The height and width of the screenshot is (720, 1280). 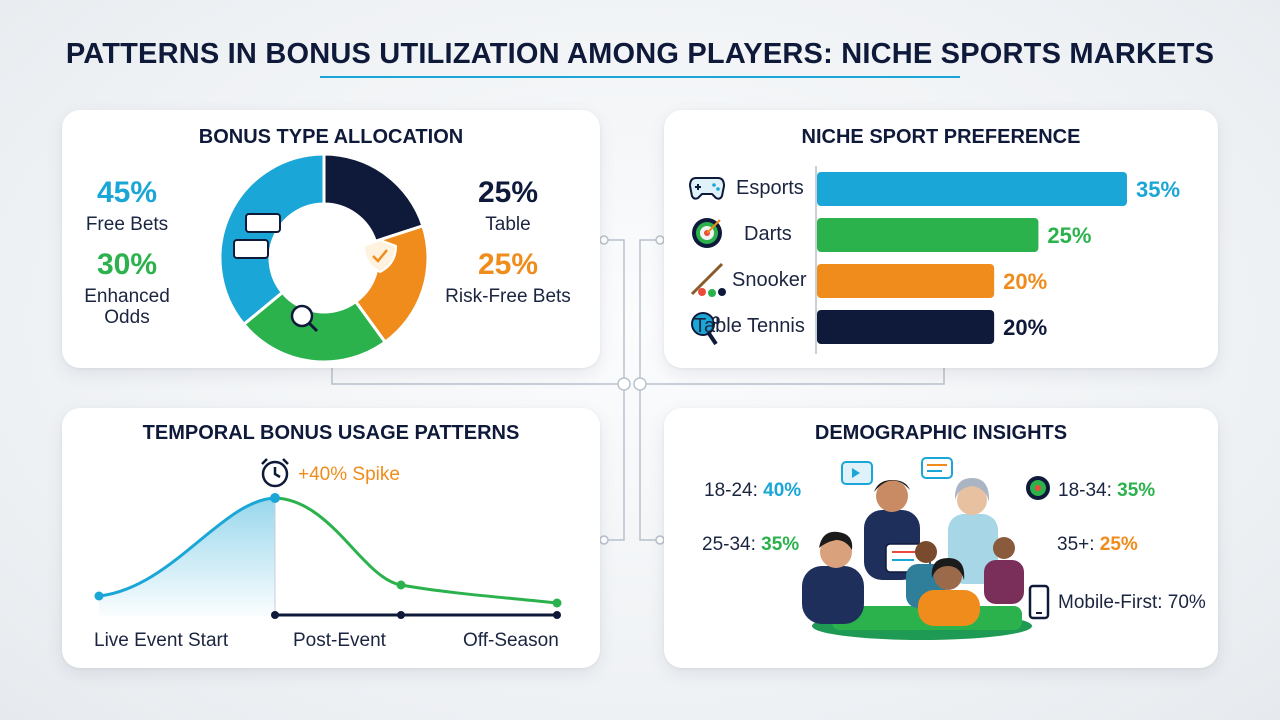 I want to click on niche-sport-title: NICHE SPORT PREFERENCE, so click(x=941, y=137).